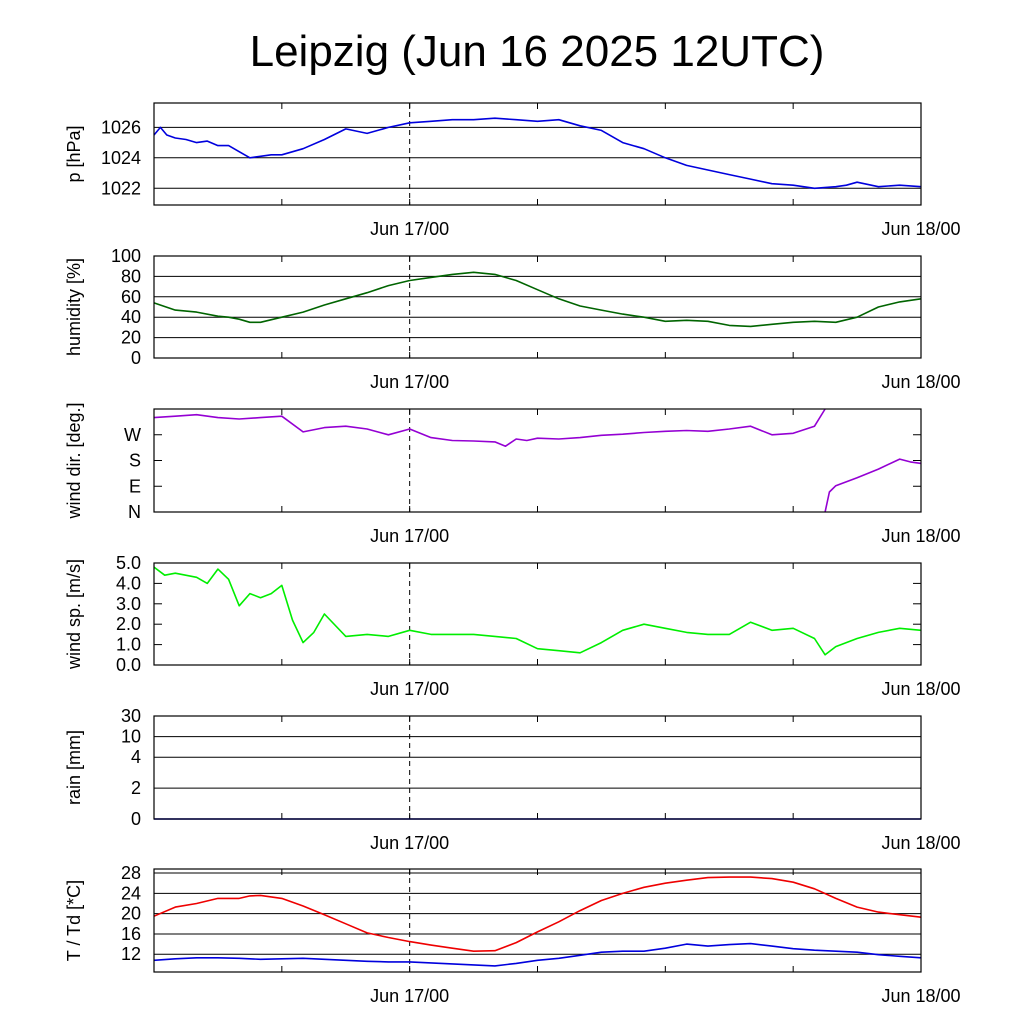 The image size is (1024, 1024). What do you see at coordinates (131, 297) in the screenshot?
I see `humidity-ytick-label: 60` at bounding box center [131, 297].